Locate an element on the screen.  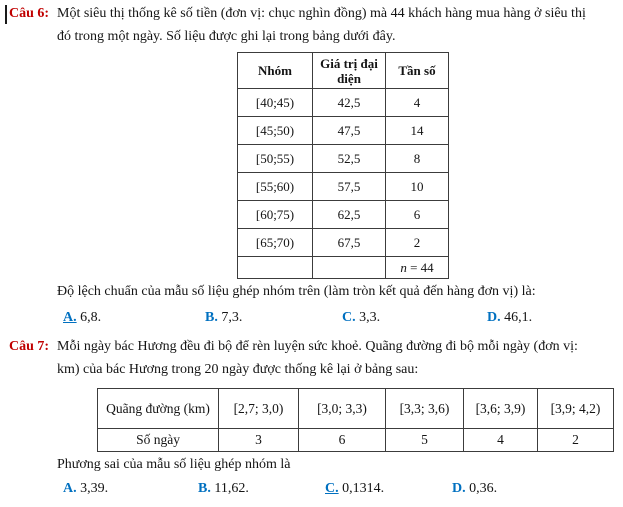
q7-option-b: B. 11,62. is located at coordinates (223, 489).